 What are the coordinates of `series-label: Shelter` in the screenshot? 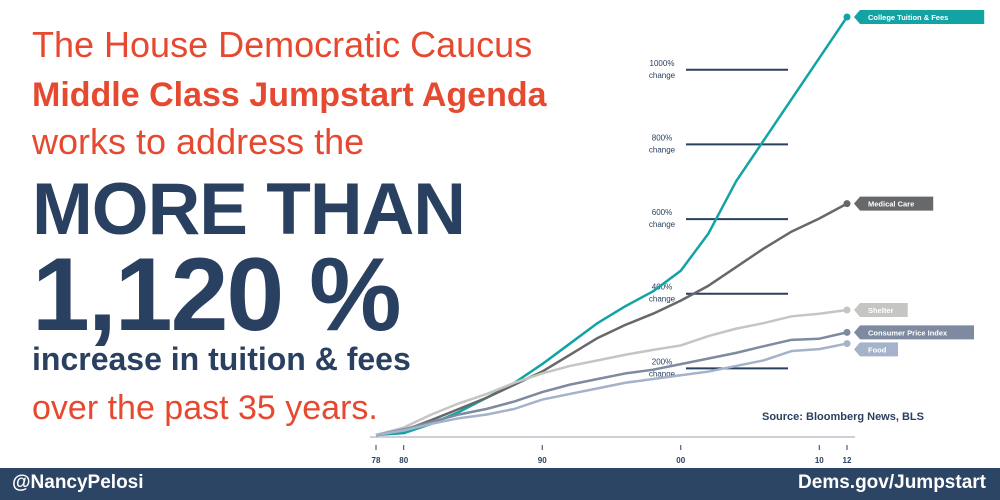 It's located at (881, 310).